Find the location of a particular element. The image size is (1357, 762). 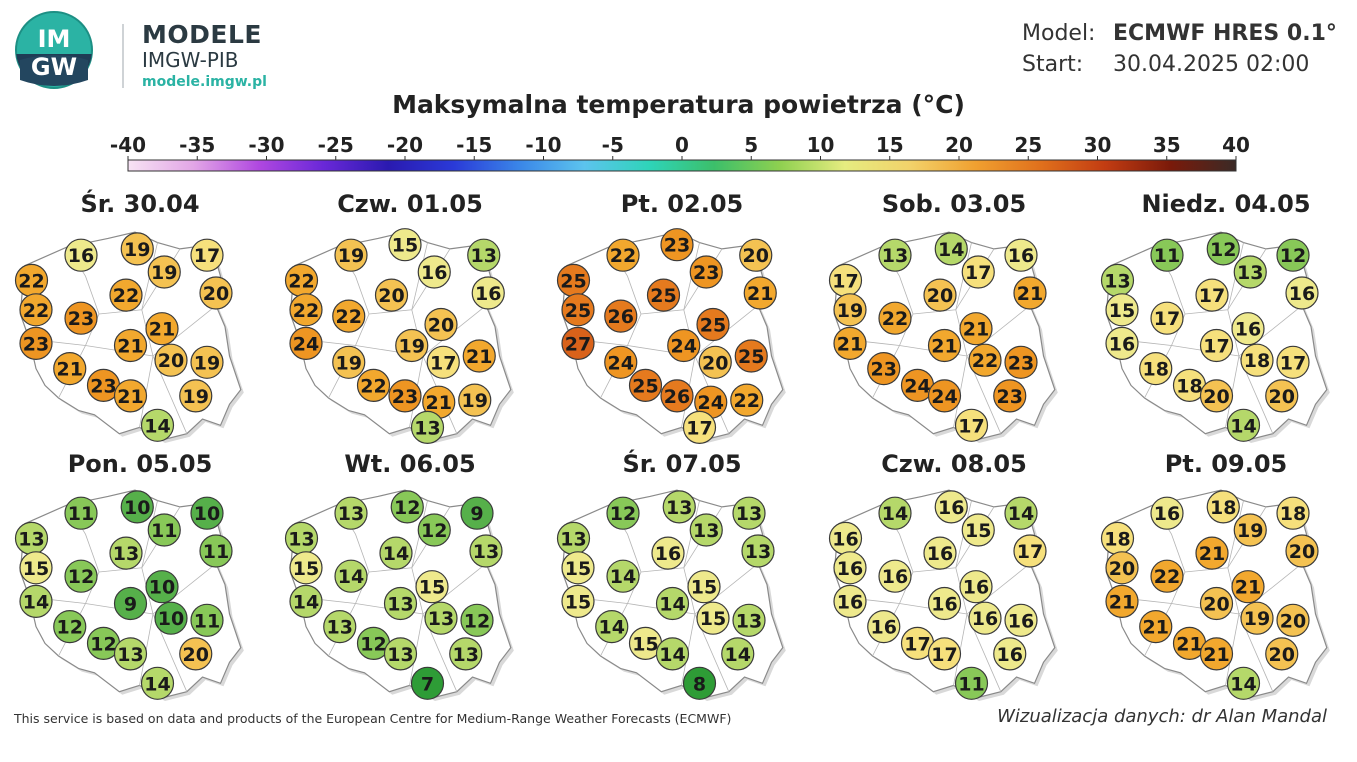

map-date-label: Pt. 02.05 is located at coordinates (682, 204).